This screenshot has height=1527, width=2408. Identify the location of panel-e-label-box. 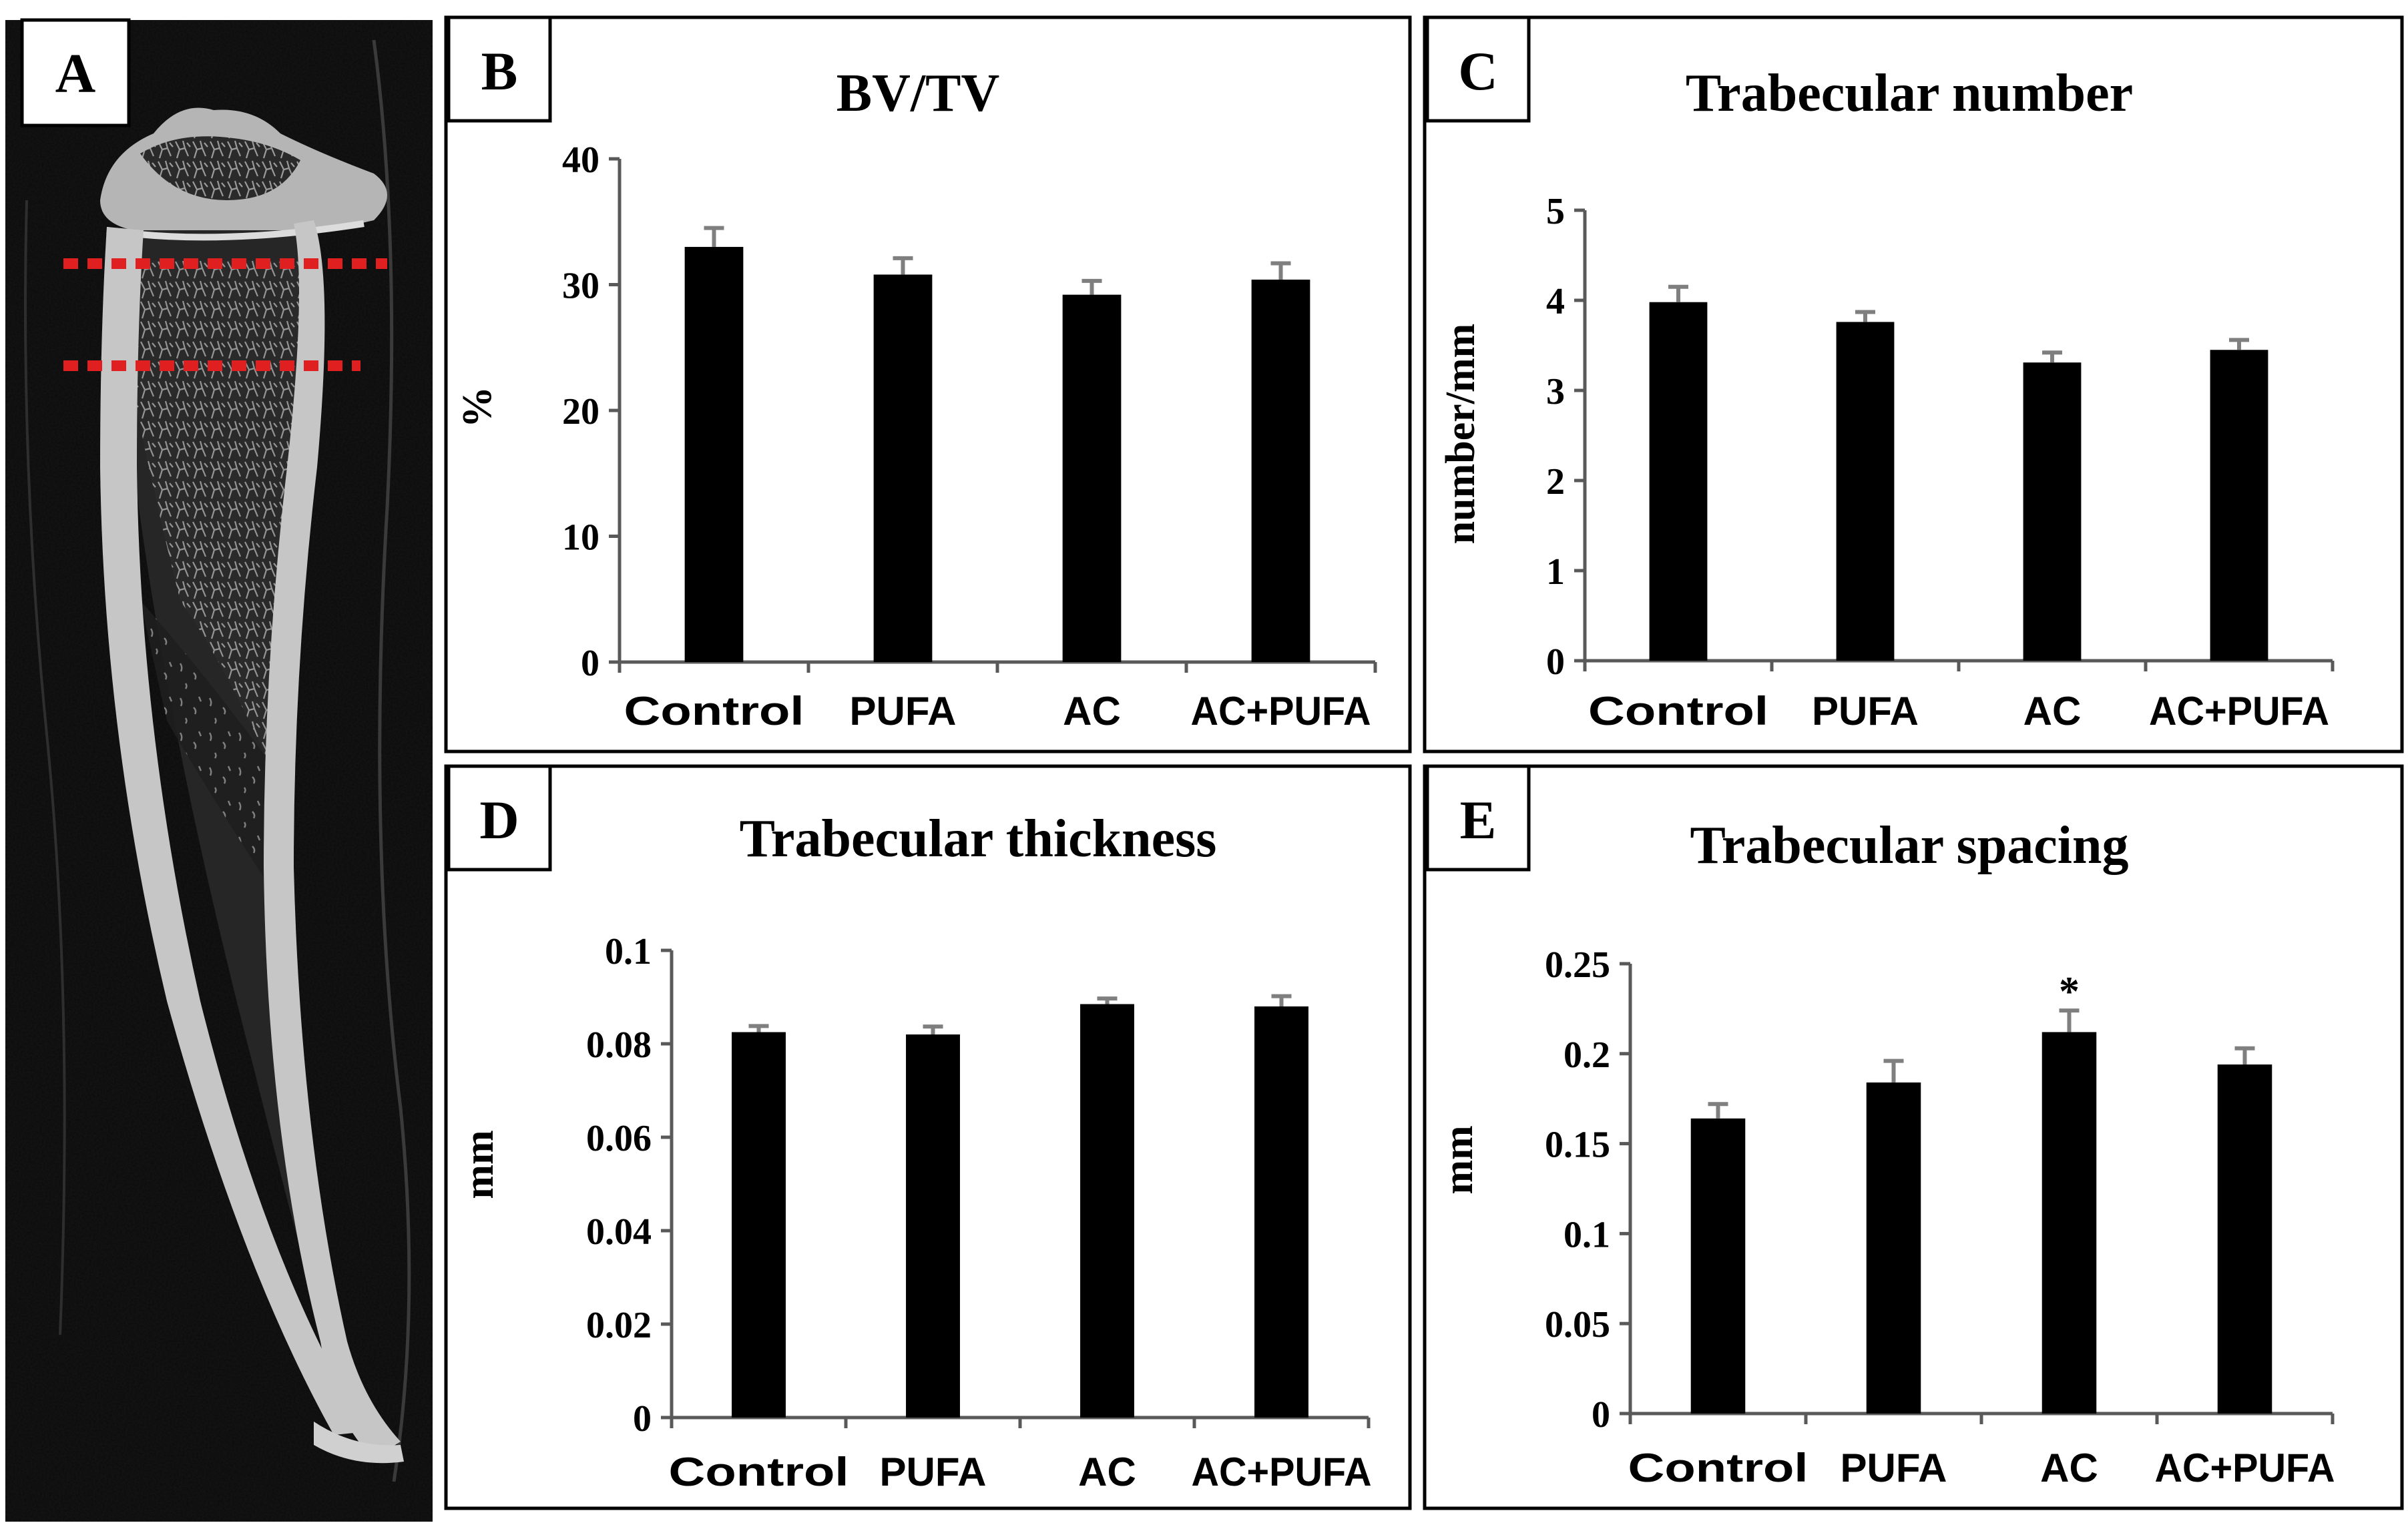
(1478, 818).